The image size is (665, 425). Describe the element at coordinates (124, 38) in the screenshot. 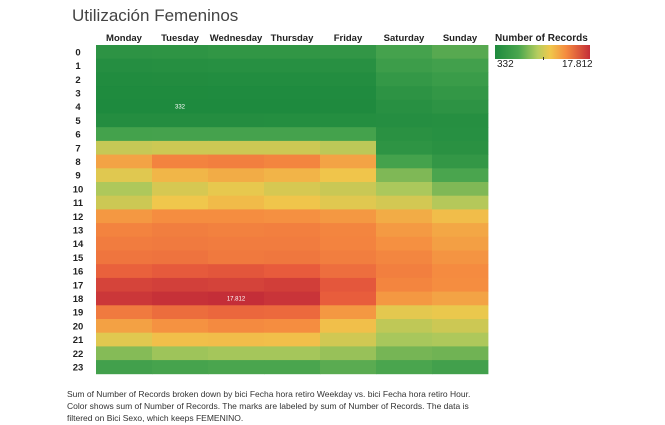

I see `column-label: Monday` at that location.